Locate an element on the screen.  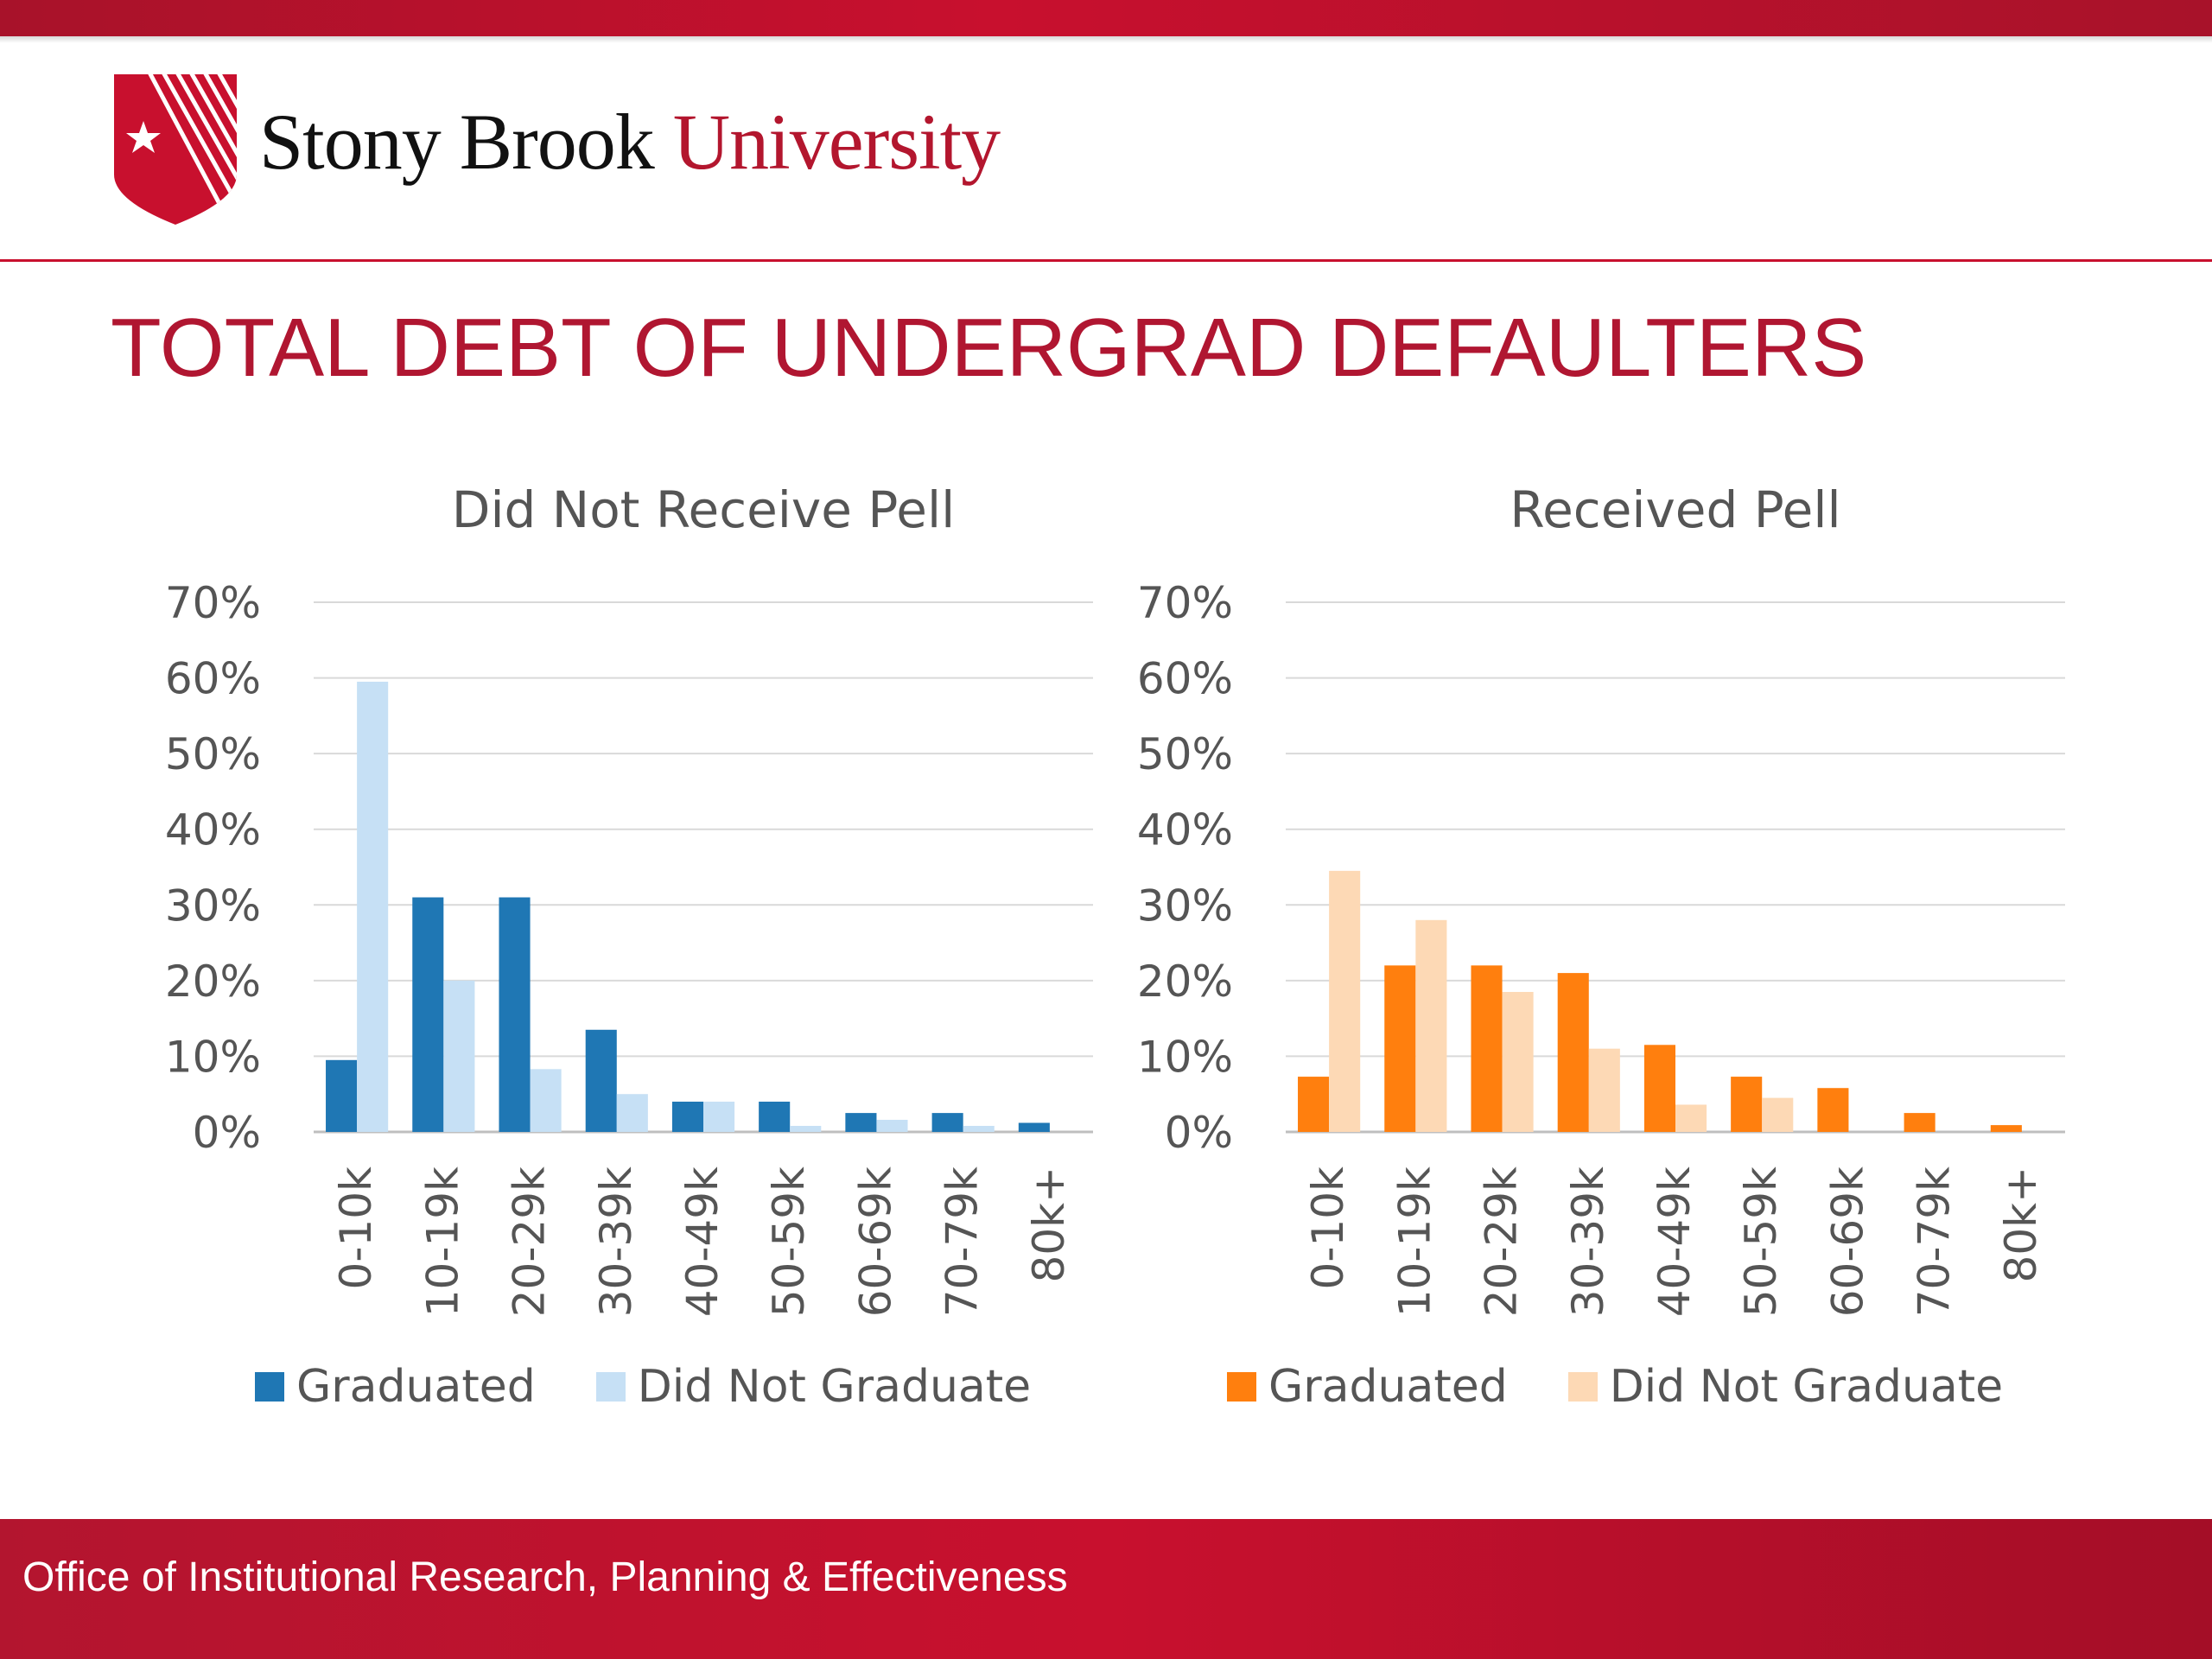
brand-name-part1: Stony Brook is located at coordinates (457, 142).